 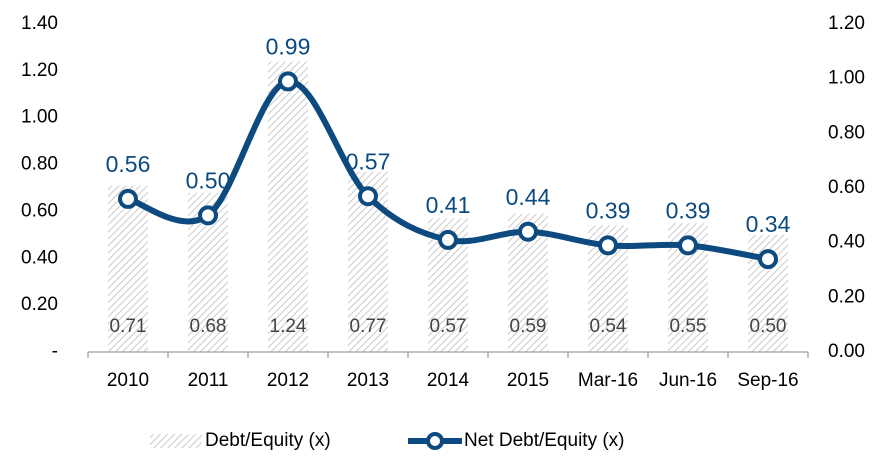 I want to click on y-tick-label: 1.00, so click(x=39, y=117).